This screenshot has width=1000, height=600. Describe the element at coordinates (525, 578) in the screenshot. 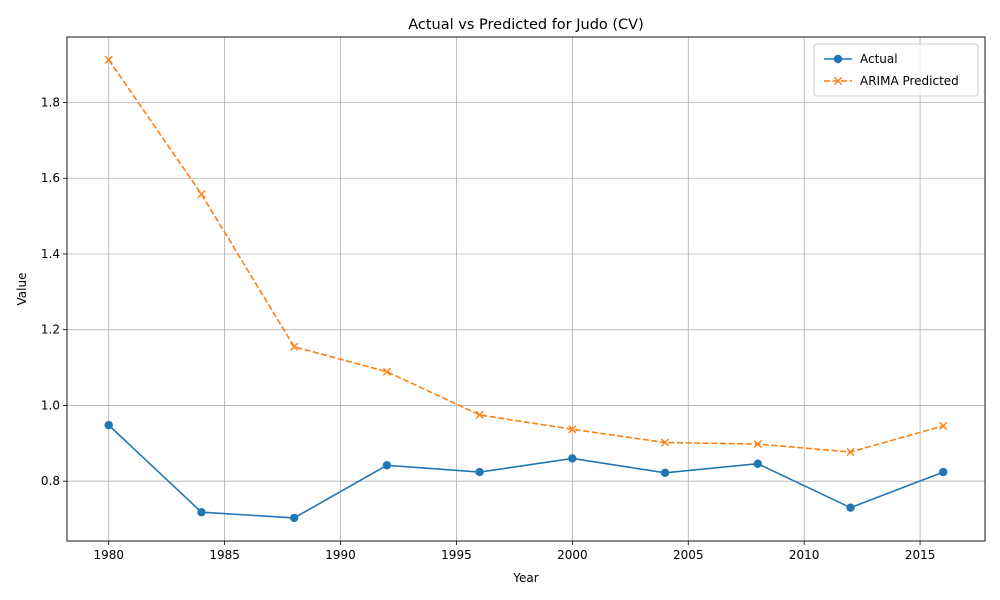

I see `x-axis-label: Year` at that location.